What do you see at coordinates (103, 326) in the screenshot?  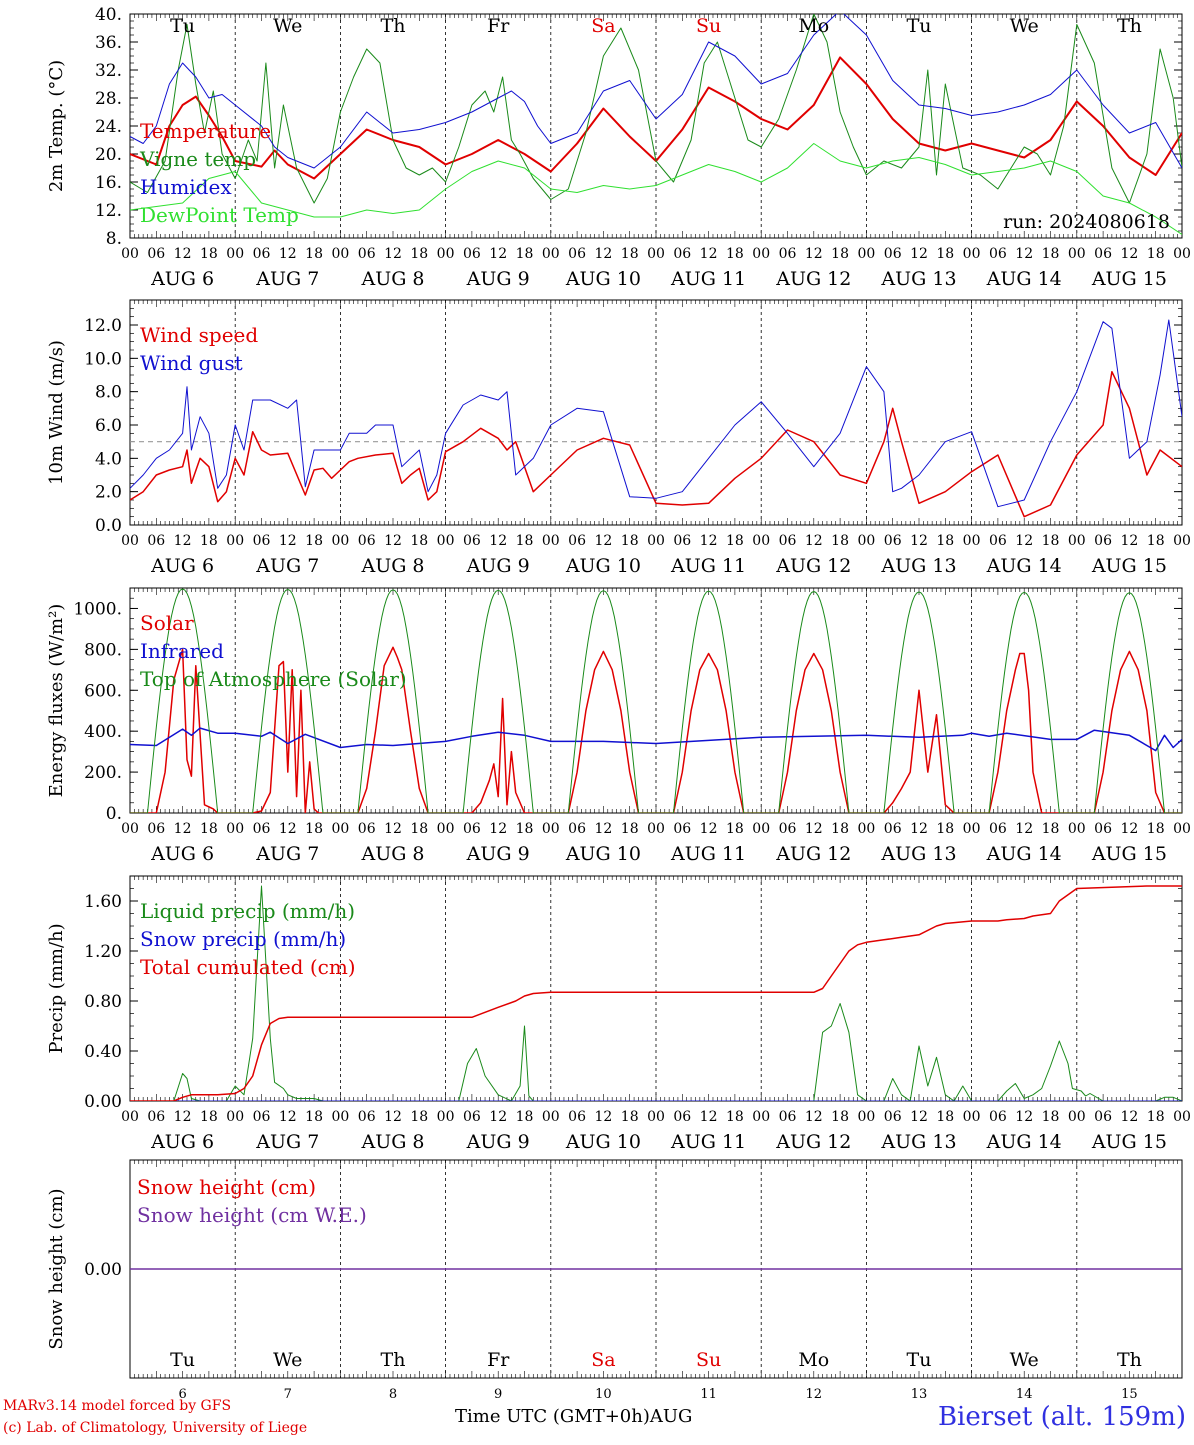 I see `ytick-label: 12.0` at bounding box center [103, 326].